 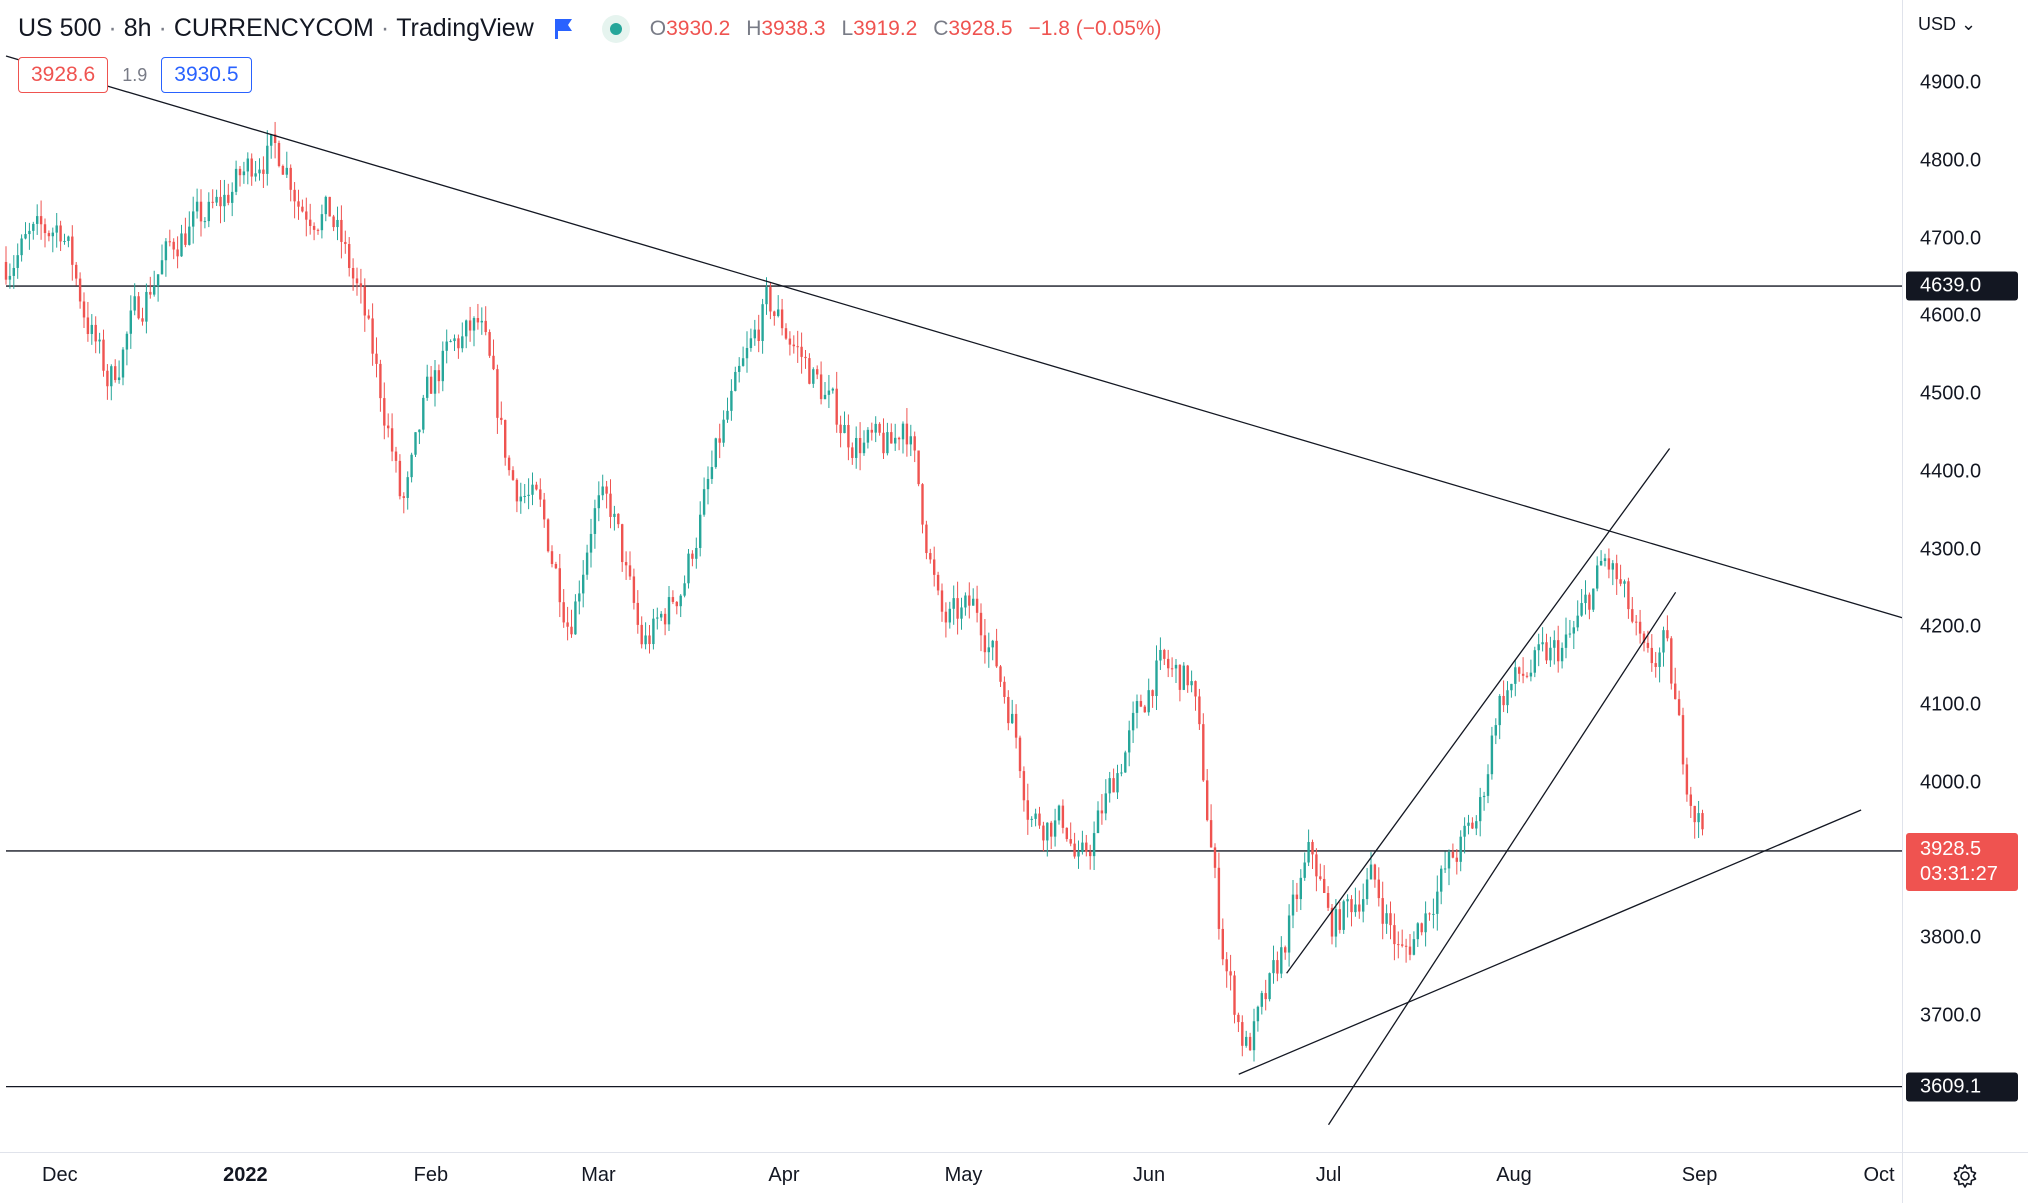 What do you see at coordinates (1951, 849) in the screenshot?
I see `last-price-value: 3928.5` at bounding box center [1951, 849].